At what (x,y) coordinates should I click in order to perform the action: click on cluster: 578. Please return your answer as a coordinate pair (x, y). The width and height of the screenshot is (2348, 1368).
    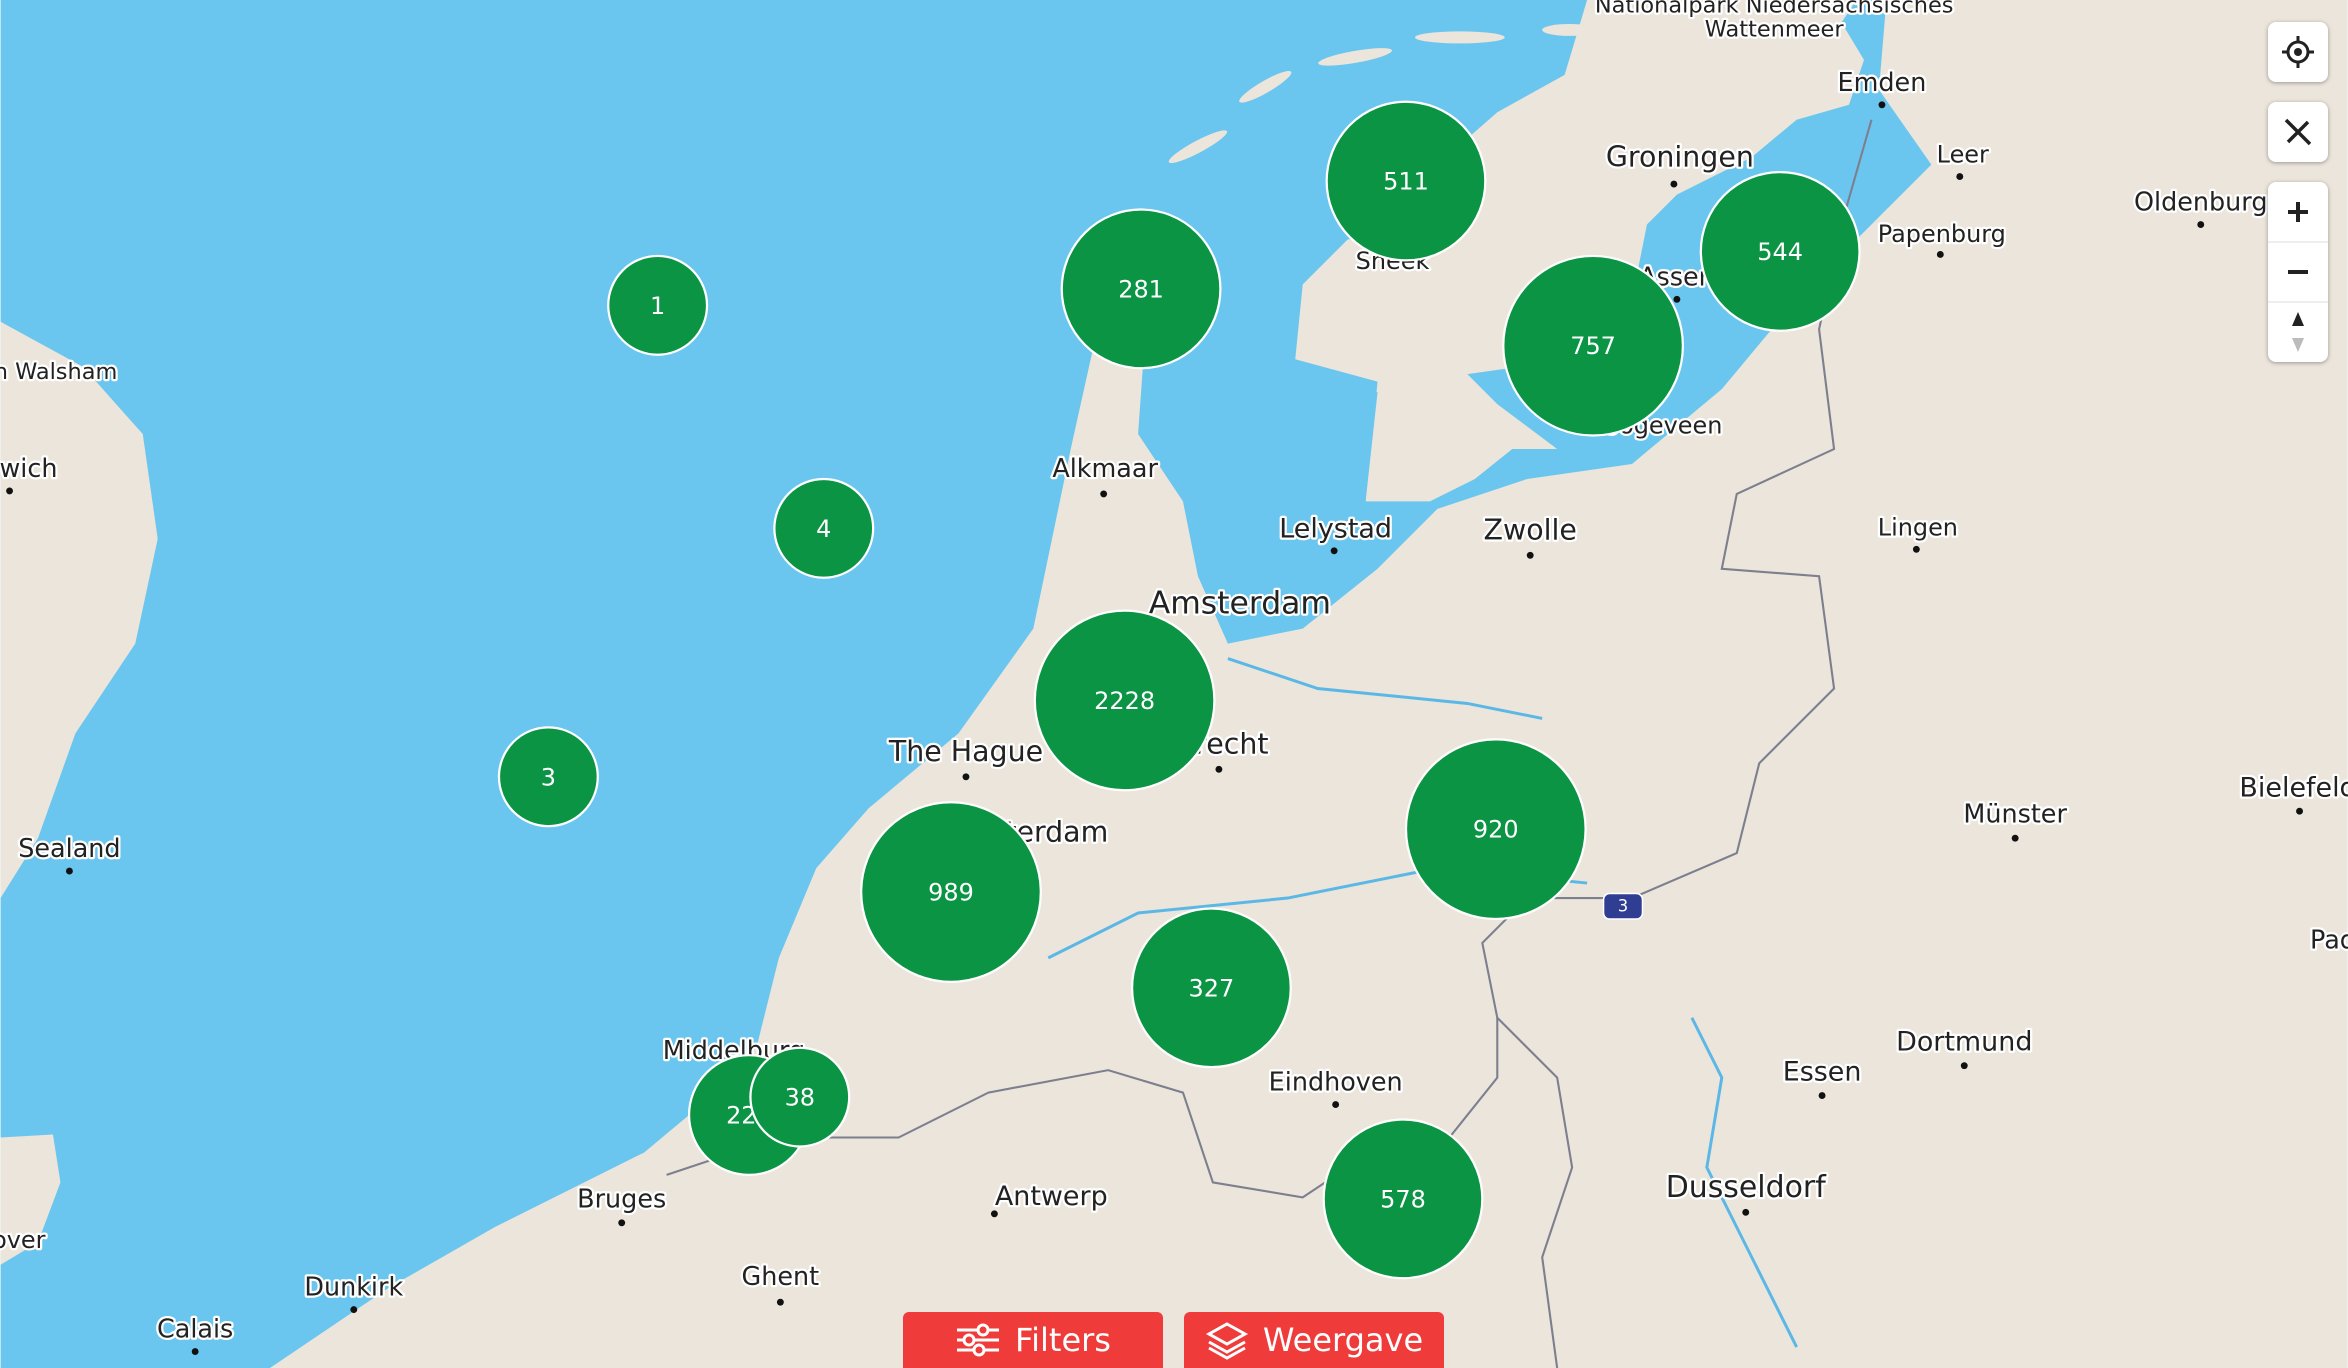
    Looking at the image, I should click on (1403, 1199).